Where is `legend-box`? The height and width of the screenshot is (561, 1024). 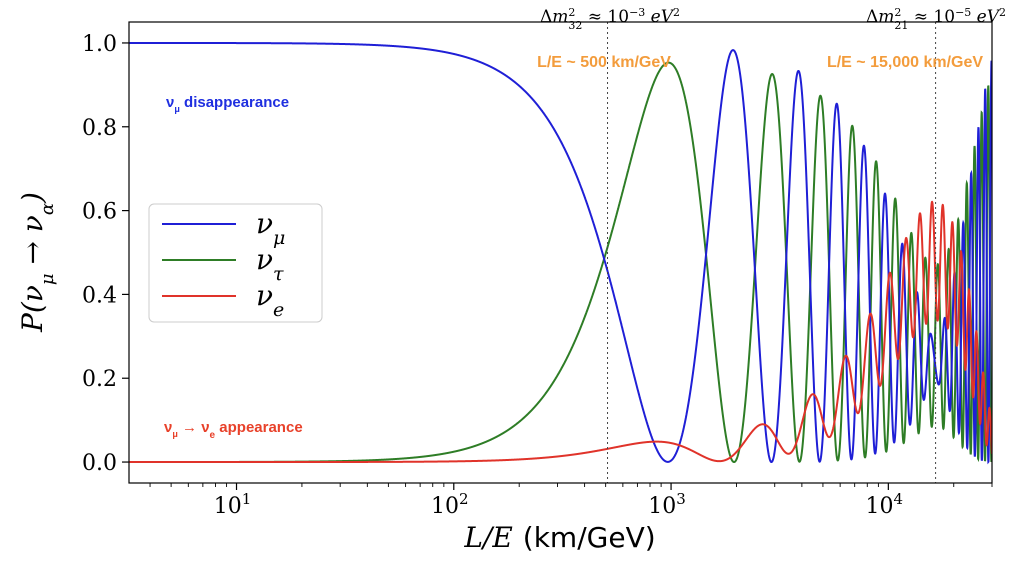
legend-box is located at coordinates (235, 263).